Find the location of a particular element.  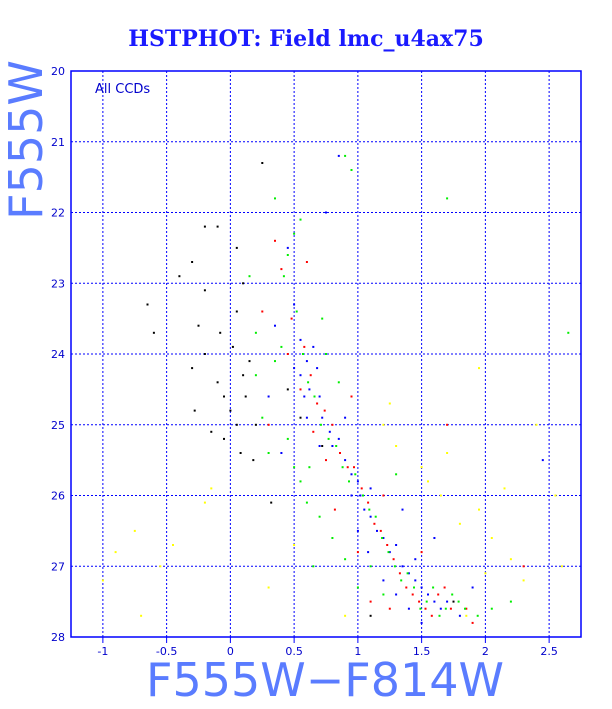

y-axis-label: F555W is located at coordinates (26, 140).